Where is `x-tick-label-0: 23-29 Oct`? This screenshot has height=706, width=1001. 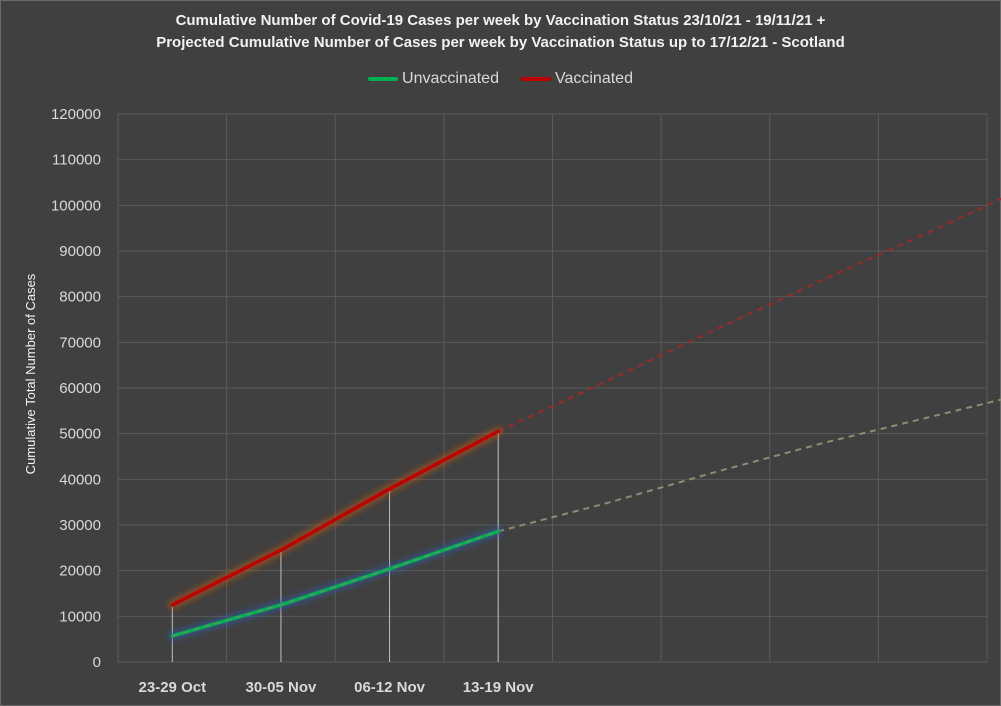 x-tick-label-0: 23-29 Oct is located at coordinates (173, 687).